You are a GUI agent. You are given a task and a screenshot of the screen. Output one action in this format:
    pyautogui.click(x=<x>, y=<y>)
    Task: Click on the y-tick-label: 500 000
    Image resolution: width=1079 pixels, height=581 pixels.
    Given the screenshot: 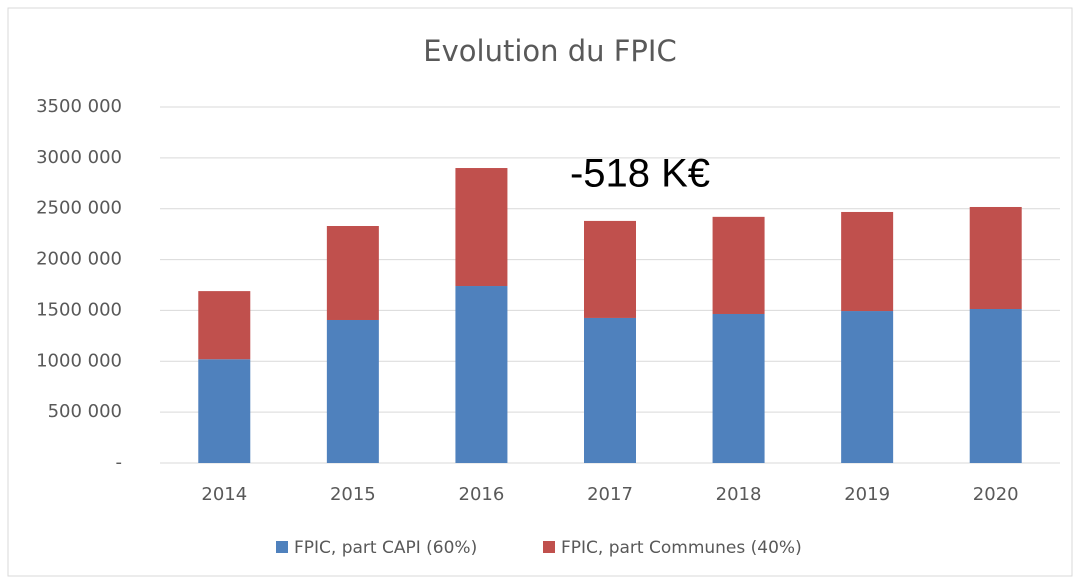 What is the action you would take?
    pyautogui.click(x=85, y=411)
    